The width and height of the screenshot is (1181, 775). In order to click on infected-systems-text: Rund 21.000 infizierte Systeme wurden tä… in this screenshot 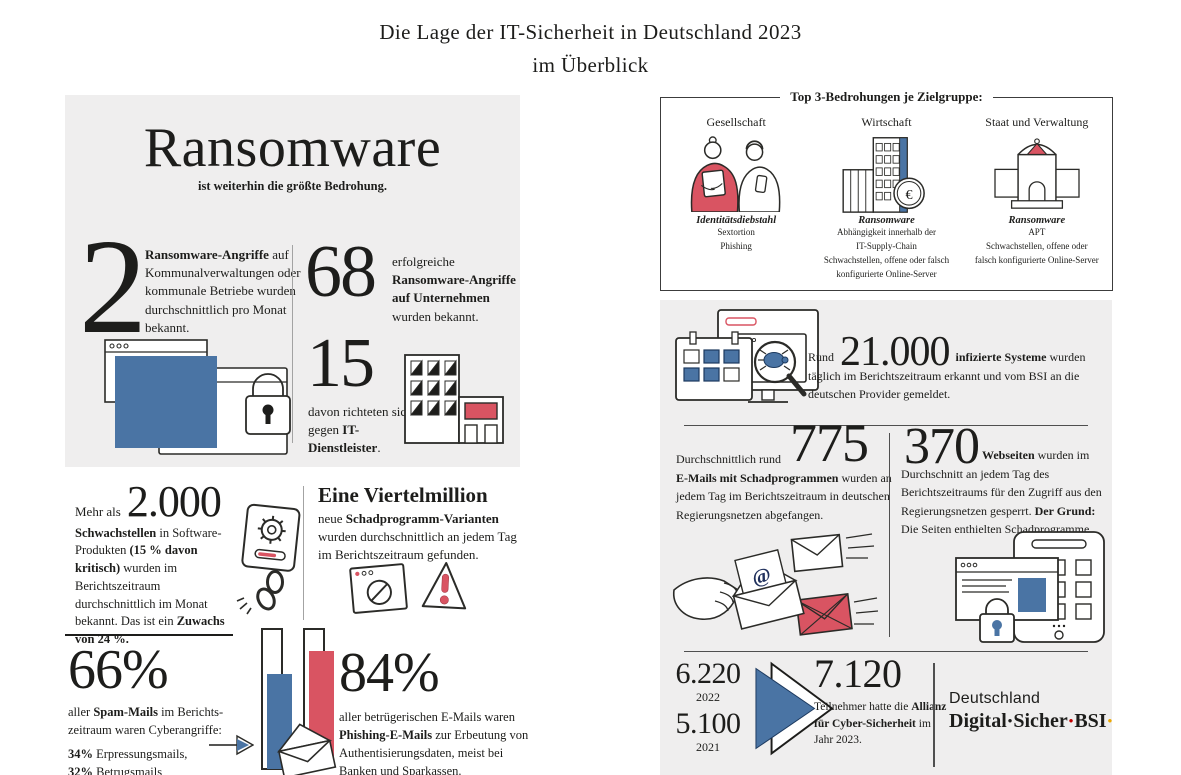, I will do `click(959, 367)`.